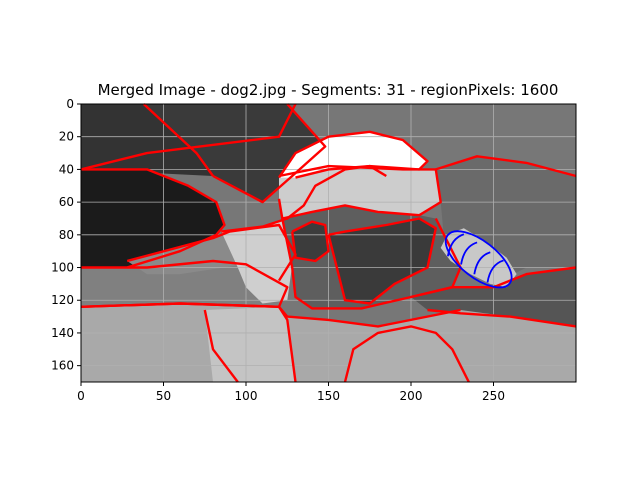 Image resolution: width=640 pixels, height=484 pixels. I want to click on ytick-label-100: 100, so click(62, 268).